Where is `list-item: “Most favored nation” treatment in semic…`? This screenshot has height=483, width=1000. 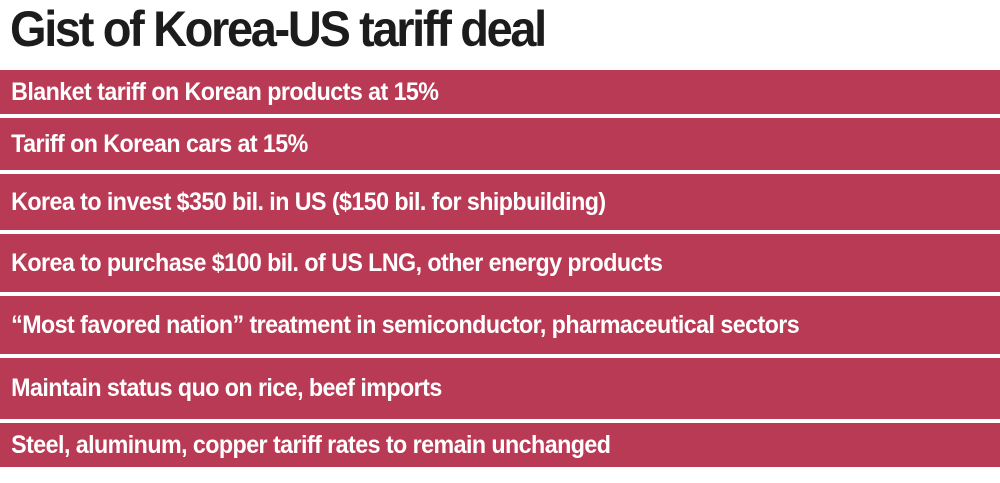 list-item: “Most favored nation” treatment in semic… is located at coordinates (500, 325).